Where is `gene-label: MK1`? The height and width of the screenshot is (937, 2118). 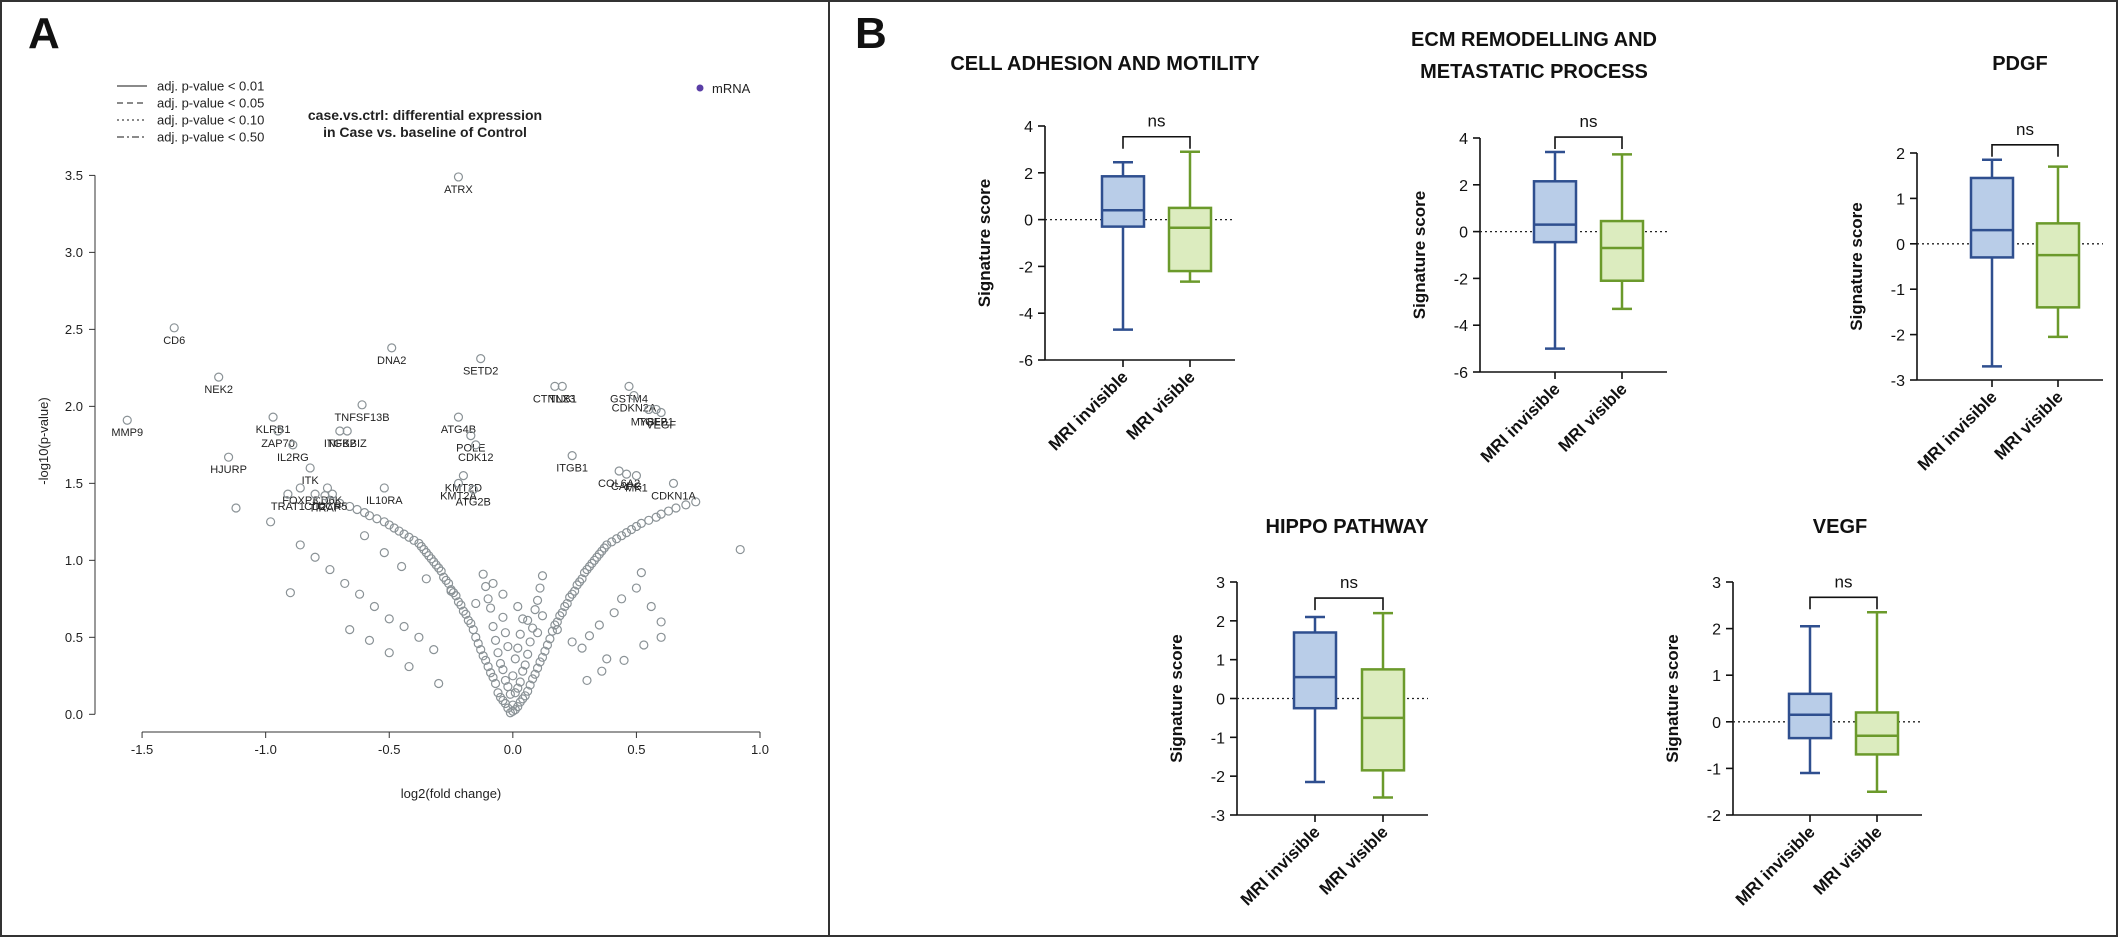
gene-label: MK1 is located at coordinates (636, 489).